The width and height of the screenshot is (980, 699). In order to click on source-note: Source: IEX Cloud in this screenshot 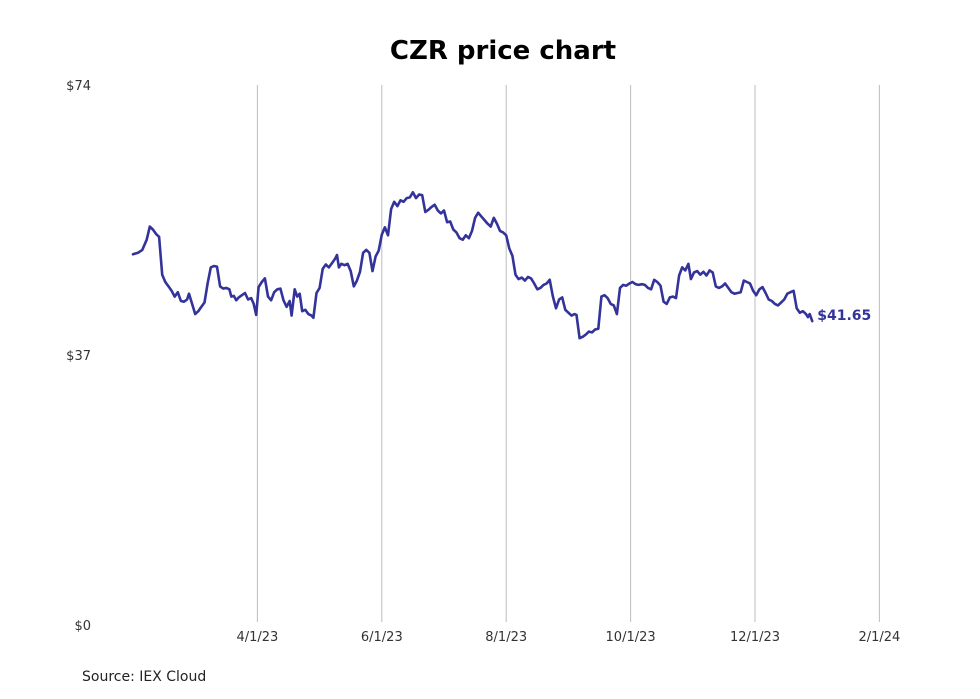, I will do `click(144, 677)`.